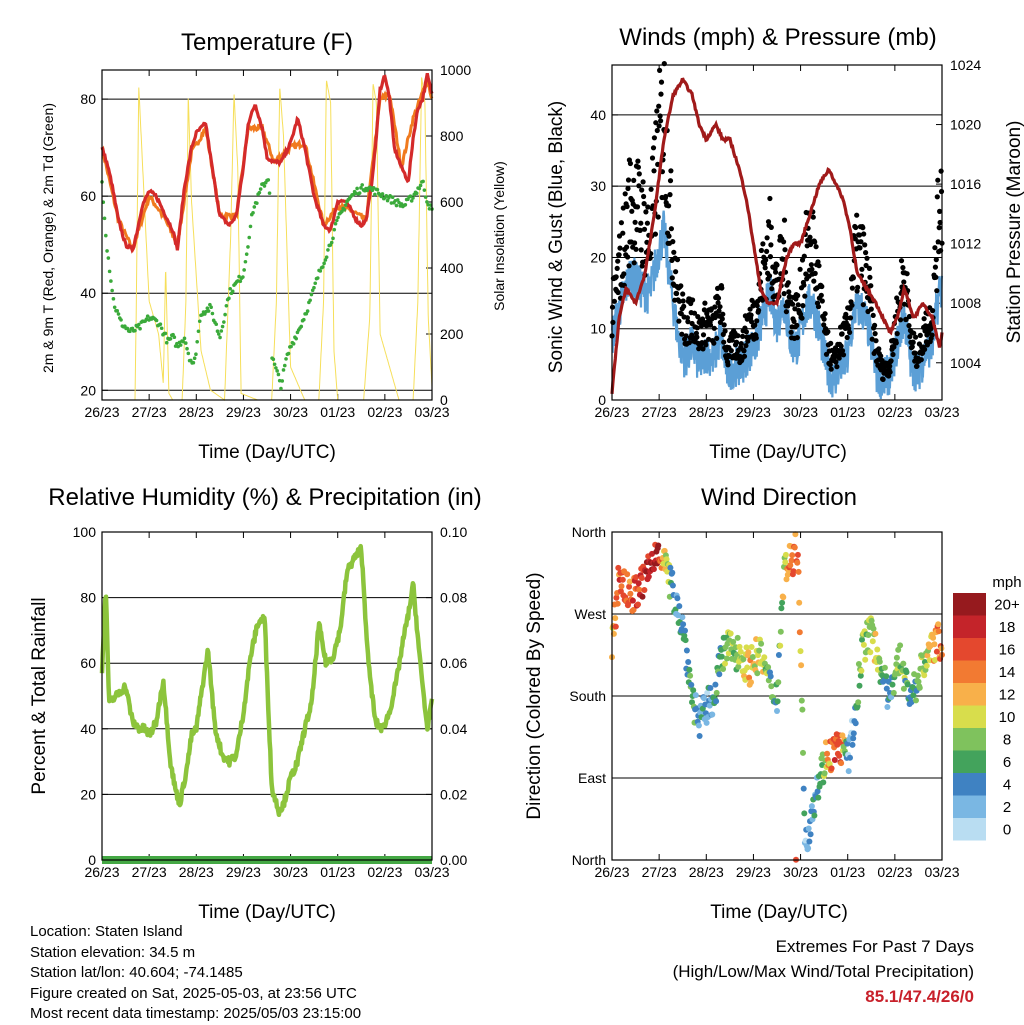 This screenshot has width=1024, height=1025. I want to click on x-tick-label: 27/23, so click(659, 412).